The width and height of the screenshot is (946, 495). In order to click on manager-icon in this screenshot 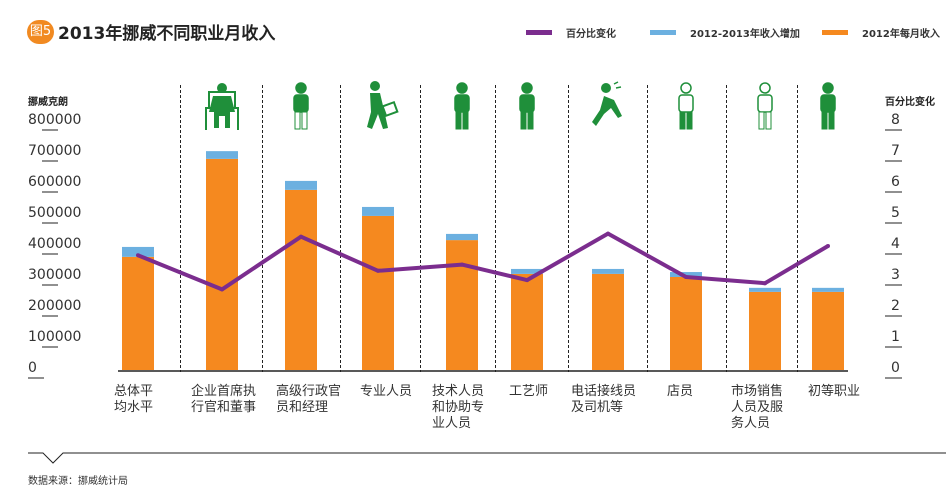, I will do `click(301, 88)`.